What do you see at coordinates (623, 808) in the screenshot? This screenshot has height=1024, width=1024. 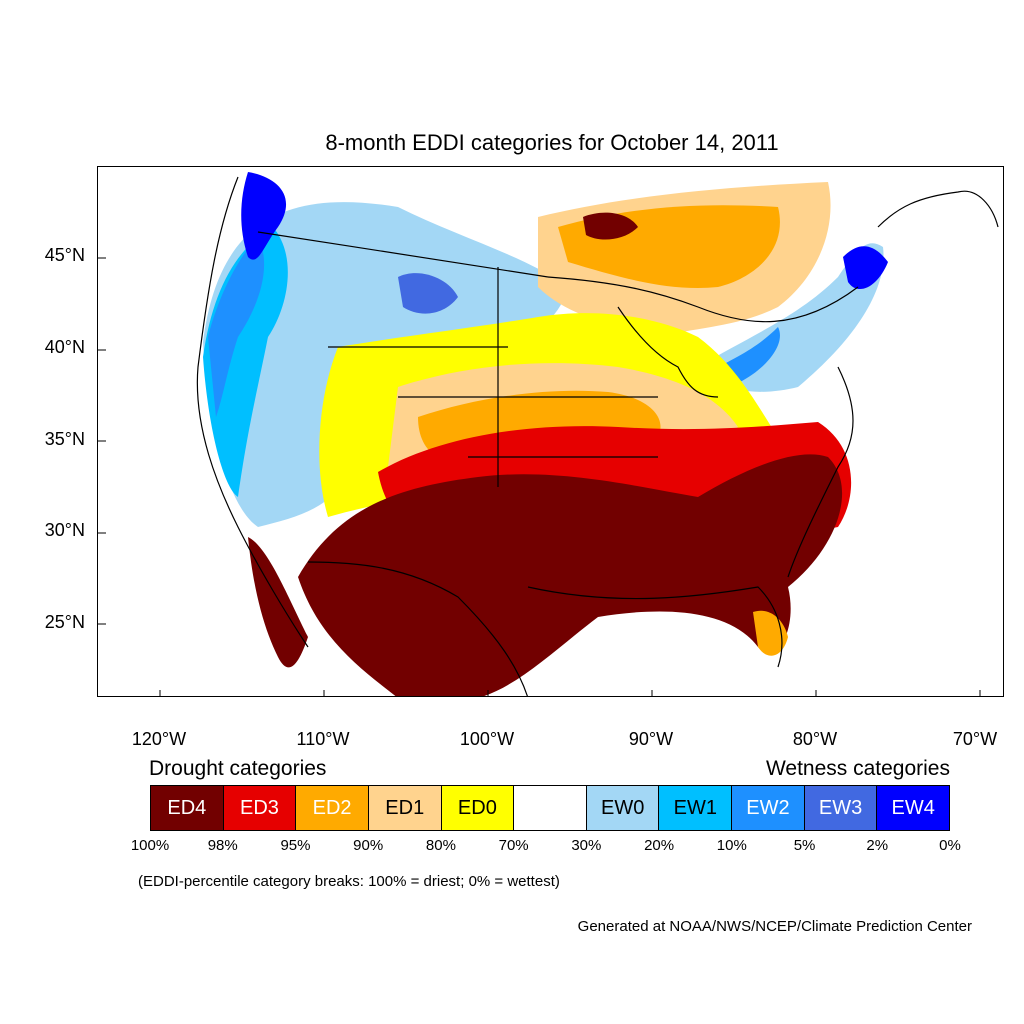 I see `legend-box-ew0: EW0` at bounding box center [623, 808].